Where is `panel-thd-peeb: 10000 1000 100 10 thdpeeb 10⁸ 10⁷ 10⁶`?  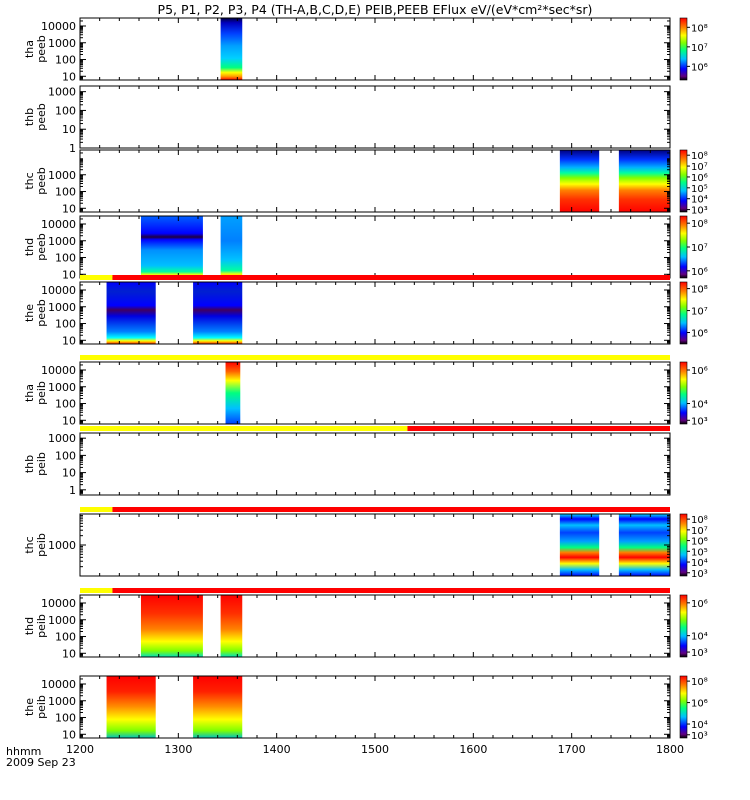
panel-thd-peeb: 10000 1000 100 10 thdpeeb 10⁸ 10⁷ 10⁶ is located at coordinates (365, 248).